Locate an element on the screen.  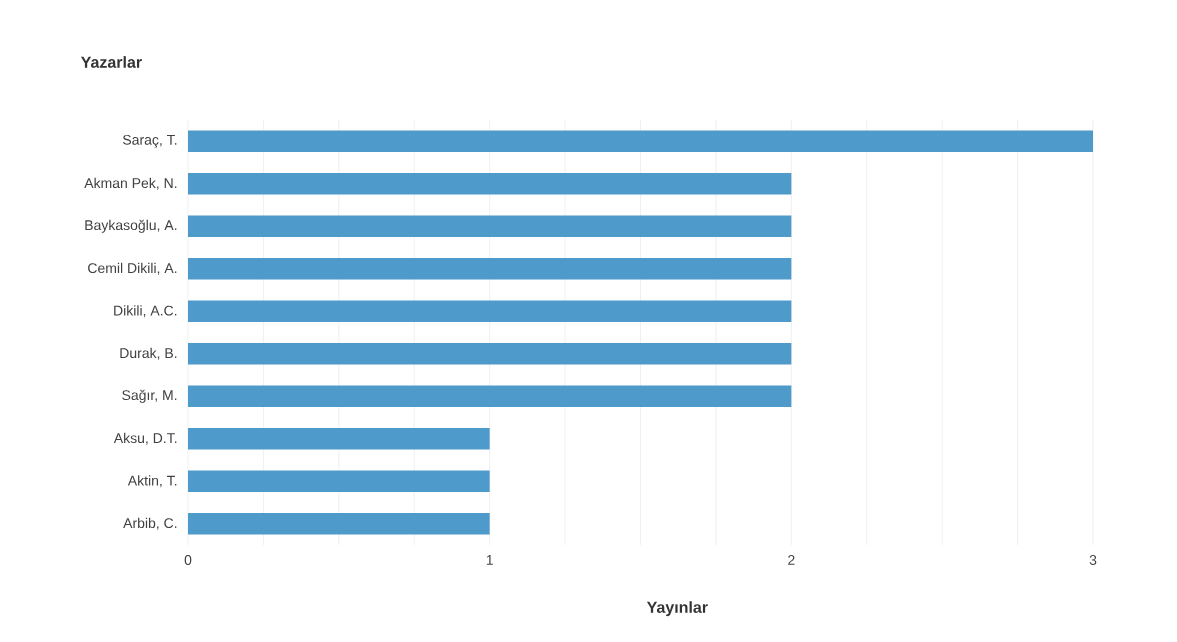
x-tick-label: 0 is located at coordinates (188, 560).